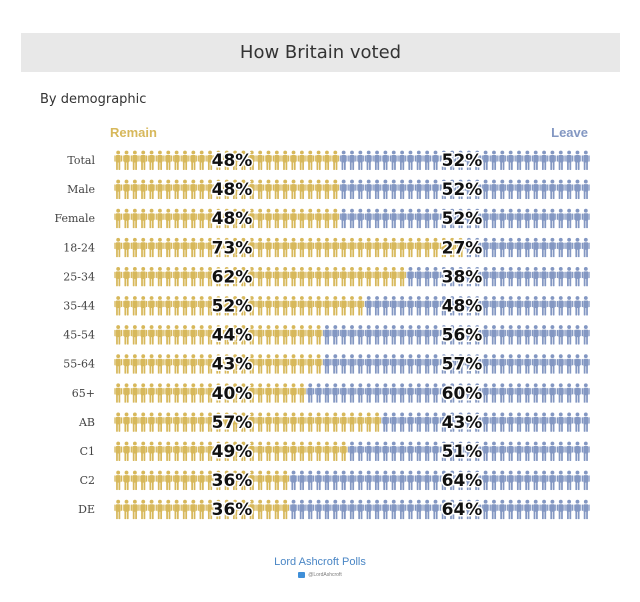 The image size is (640, 602). Describe the element at coordinates (462, 365) in the screenshot. I see `leave-pct-label: 57%` at that location.